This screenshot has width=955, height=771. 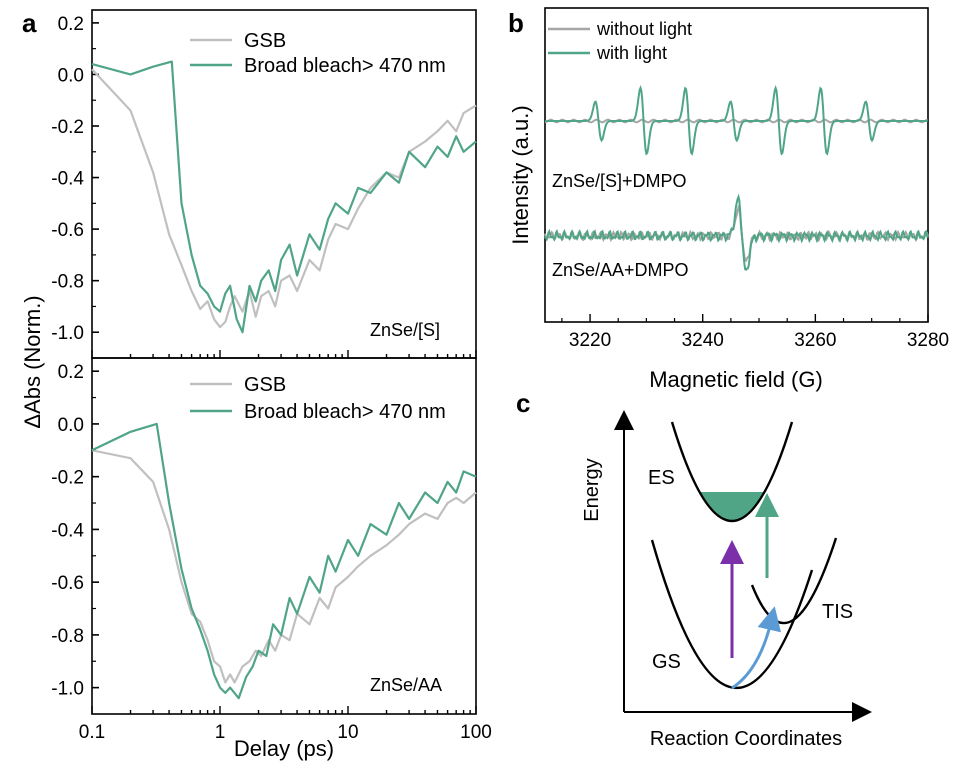 I want to click on annotation-znse-aa: ZnSe/AA, so click(x=406, y=685).